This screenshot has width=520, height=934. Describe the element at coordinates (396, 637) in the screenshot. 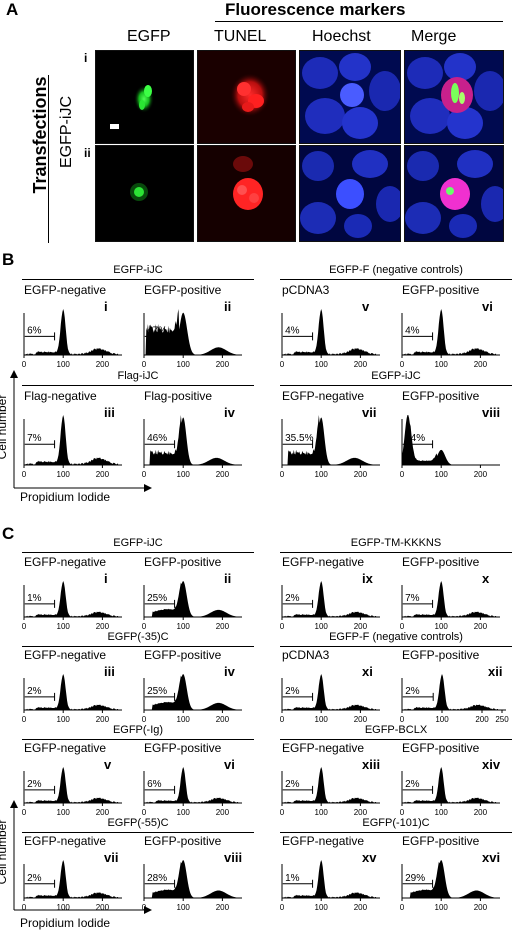

I see `c-group-title-4: EGFP-F (negative controls)` at that location.